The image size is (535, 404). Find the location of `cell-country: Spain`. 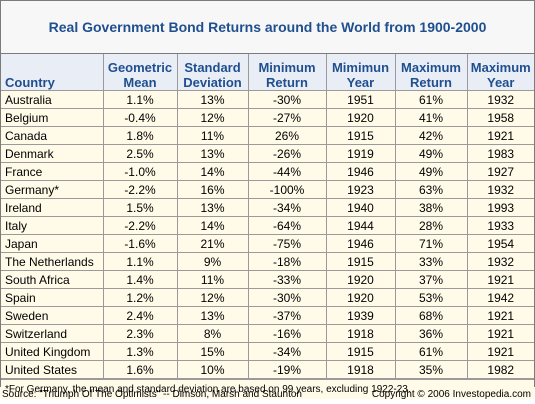

cell-country: Spain is located at coordinates (52, 297).